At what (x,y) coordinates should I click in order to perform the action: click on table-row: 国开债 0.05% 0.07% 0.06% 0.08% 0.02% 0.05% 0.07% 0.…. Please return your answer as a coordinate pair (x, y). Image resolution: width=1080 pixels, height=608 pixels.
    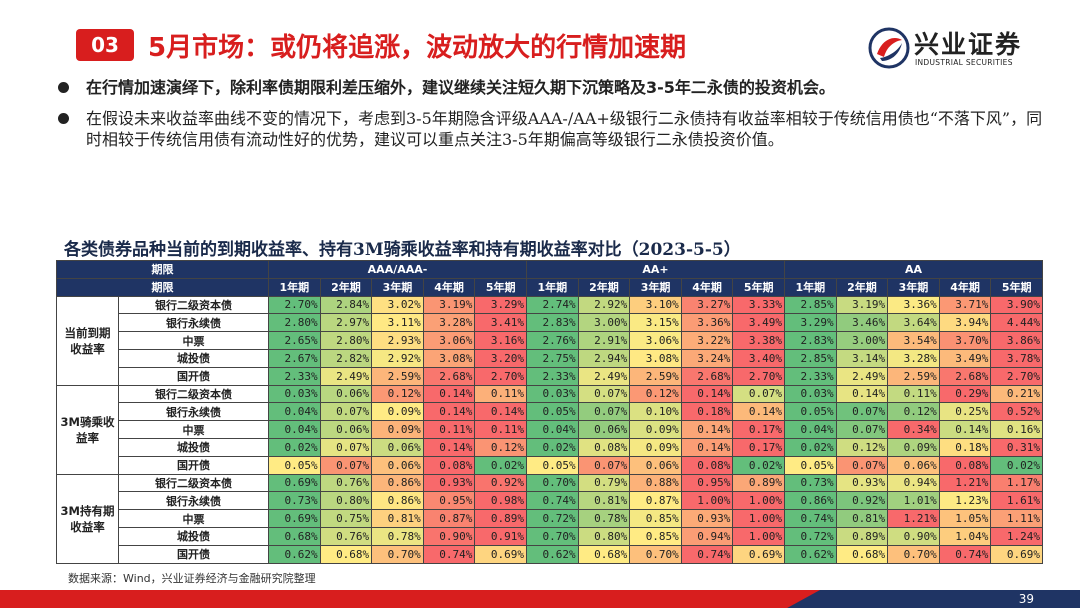
    Looking at the image, I should click on (550, 465).